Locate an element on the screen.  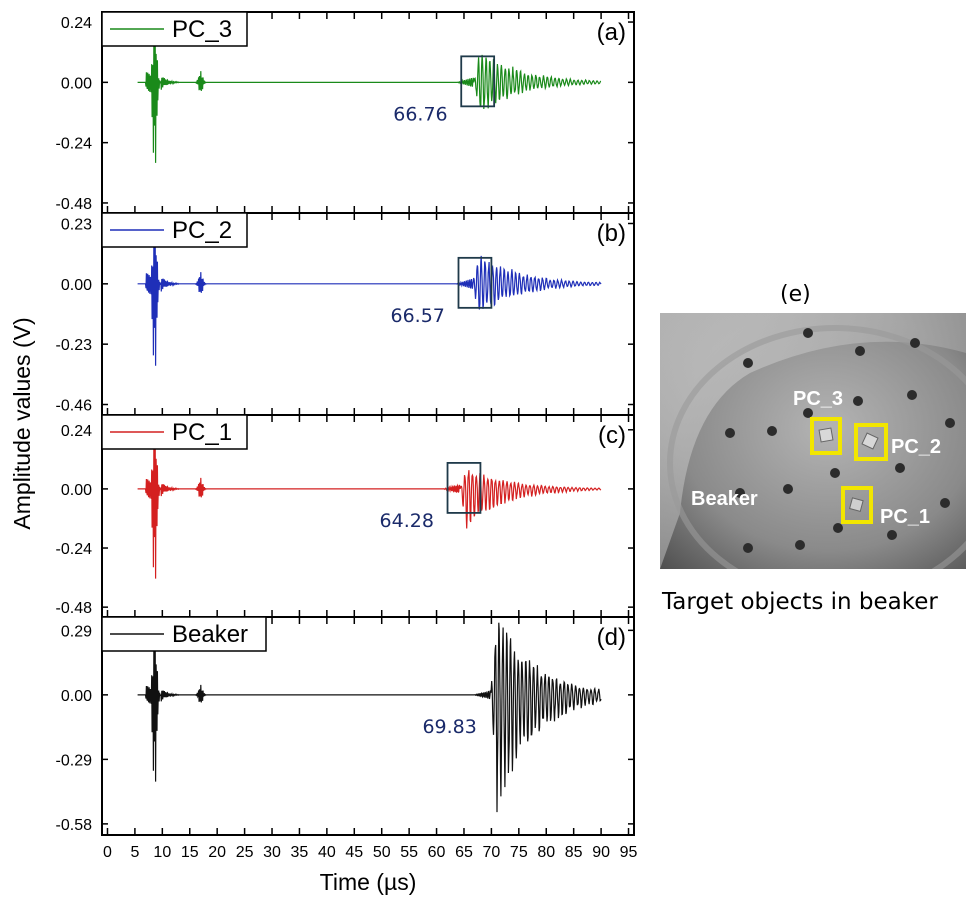
legend-label: PC_2 is located at coordinates (202, 230).